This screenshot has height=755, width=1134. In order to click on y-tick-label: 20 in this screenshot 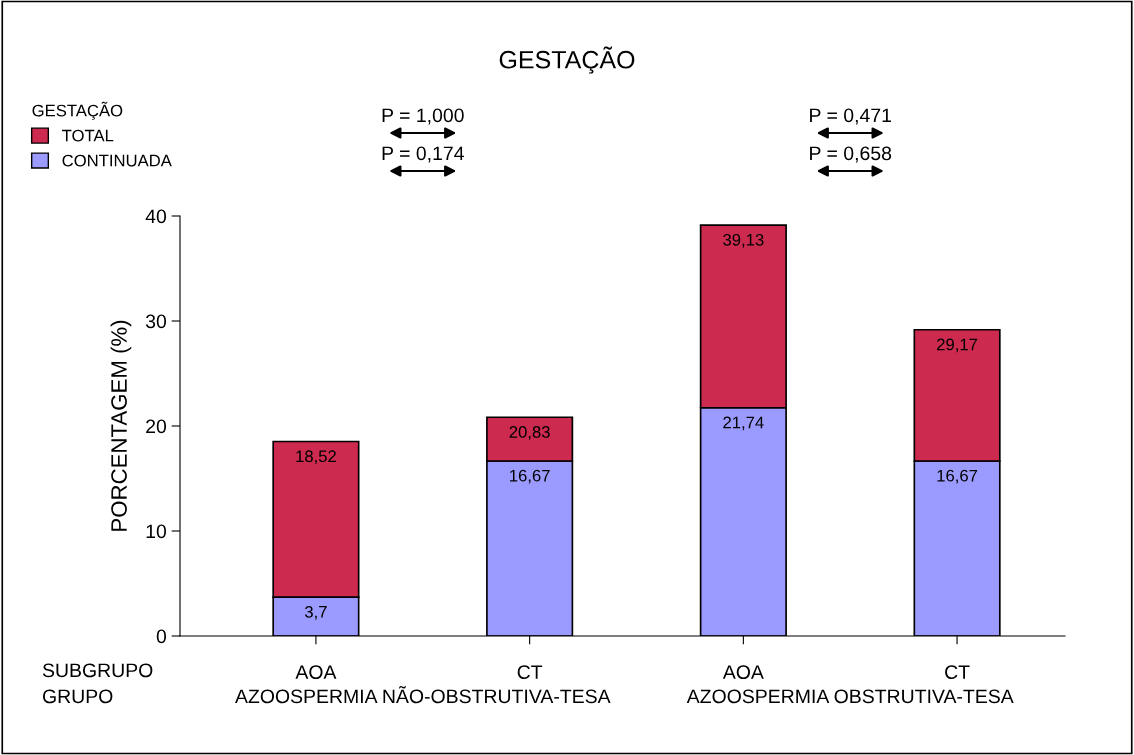, I will do `click(156, 426)`.